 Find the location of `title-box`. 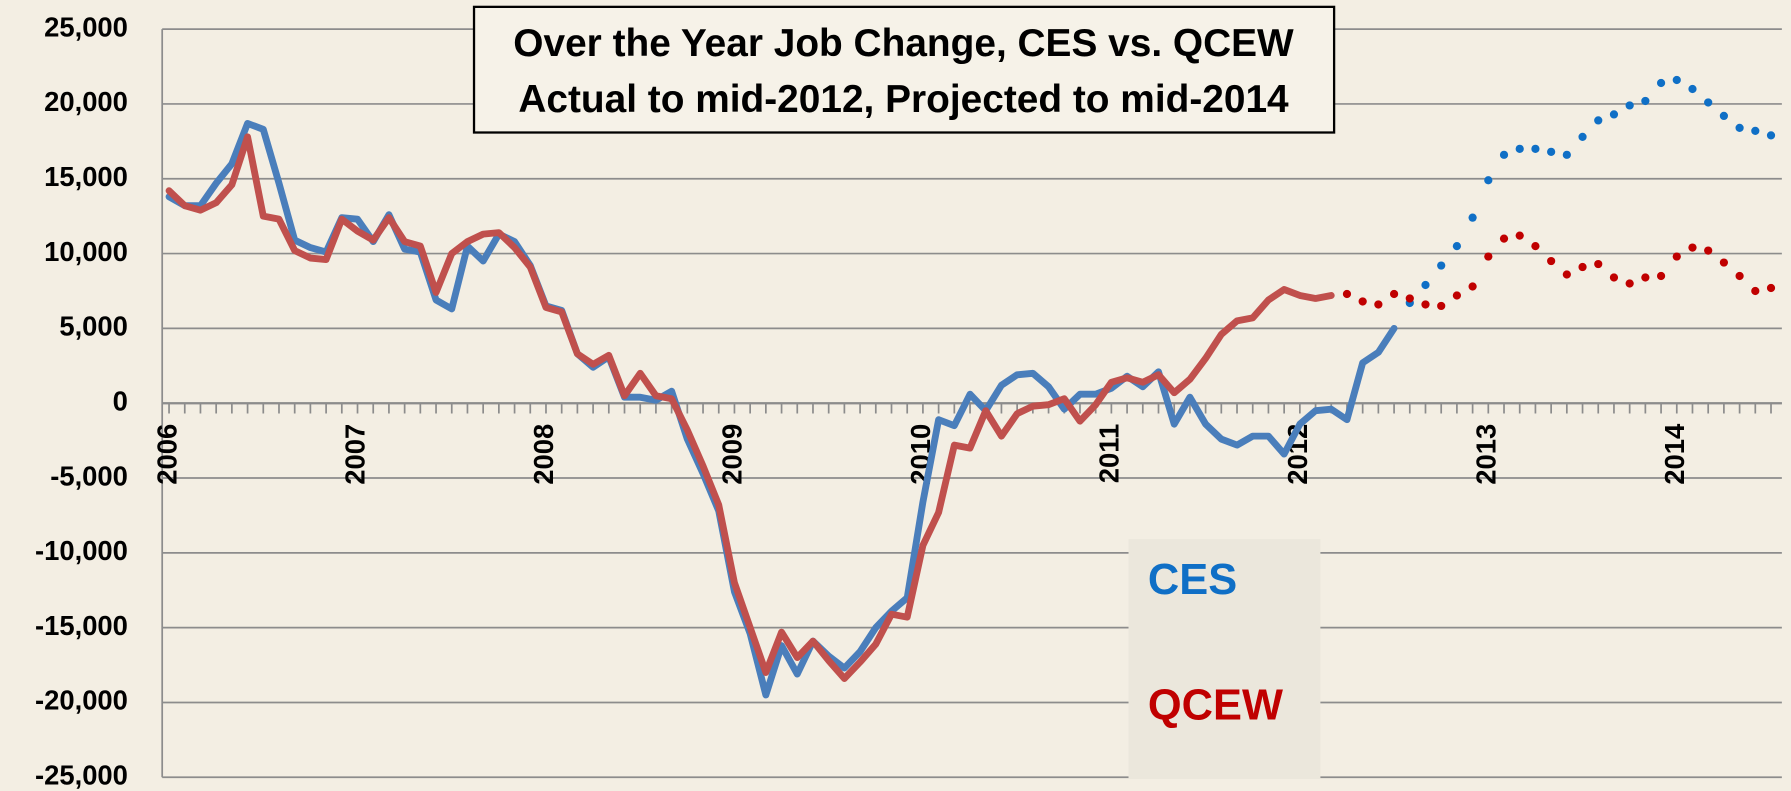

title-box is located at coordinates (904, 69).